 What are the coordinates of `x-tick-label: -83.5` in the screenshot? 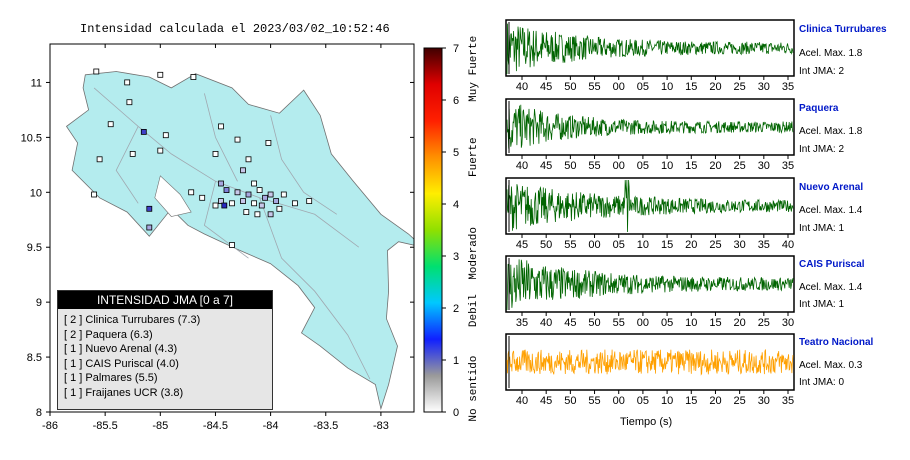 It's located at (325, 426).